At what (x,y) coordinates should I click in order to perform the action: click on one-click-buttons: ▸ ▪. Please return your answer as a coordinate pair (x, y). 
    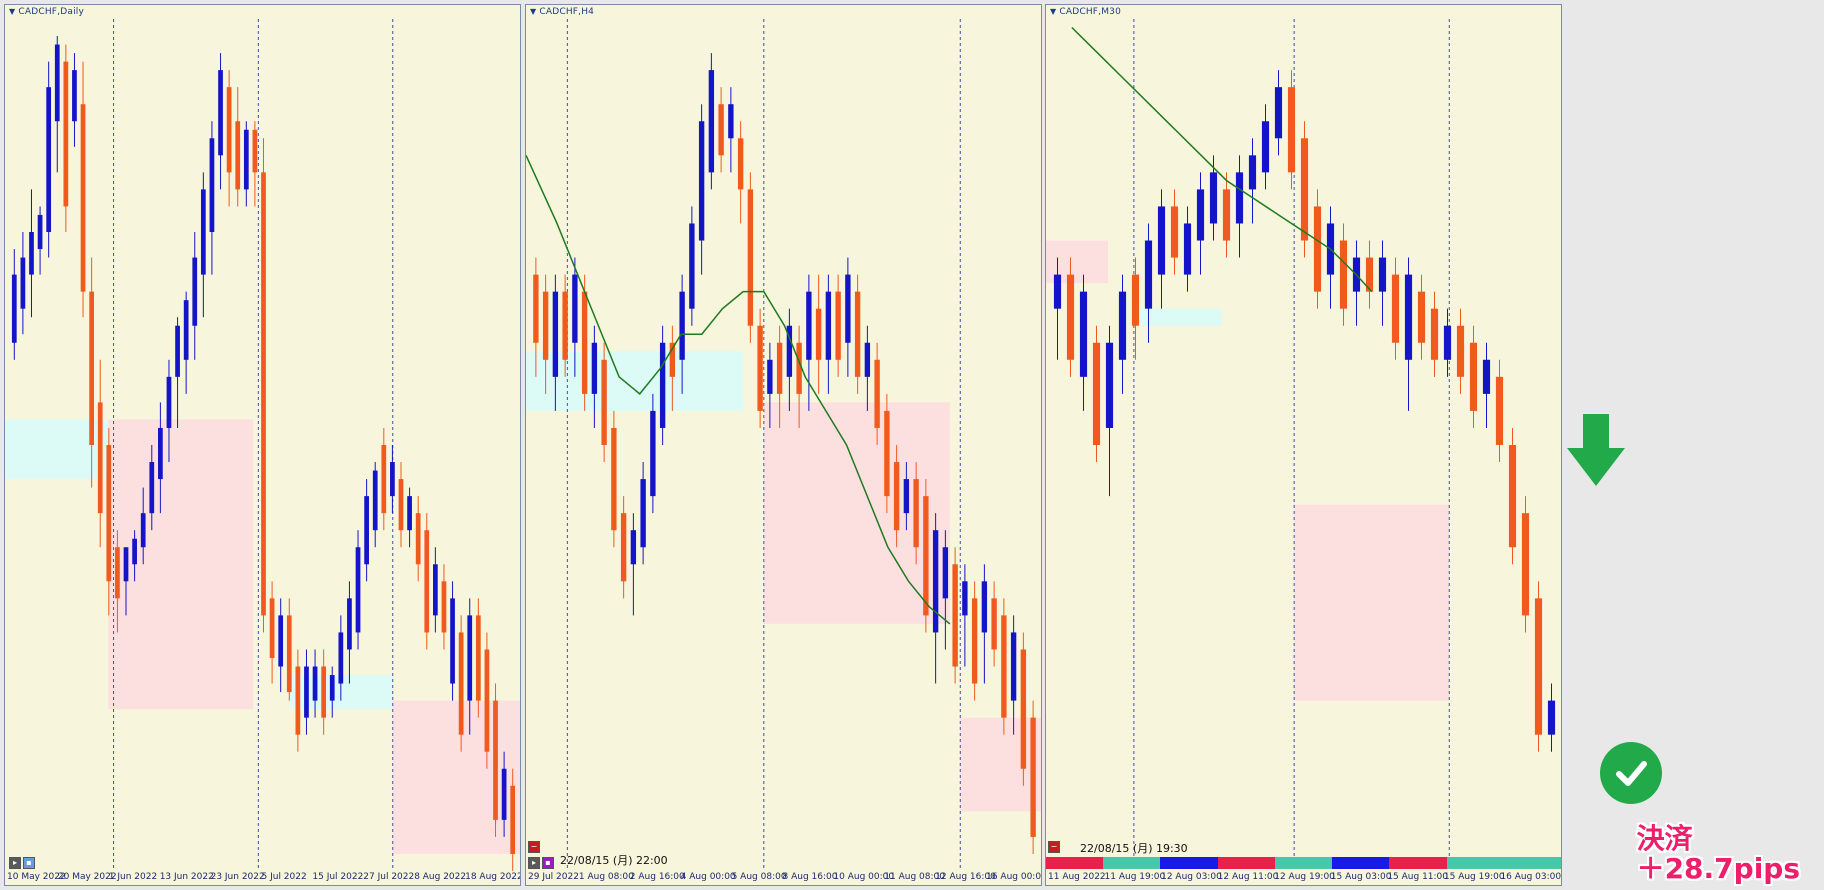
    Looking at the image, I should click on (541, 863).